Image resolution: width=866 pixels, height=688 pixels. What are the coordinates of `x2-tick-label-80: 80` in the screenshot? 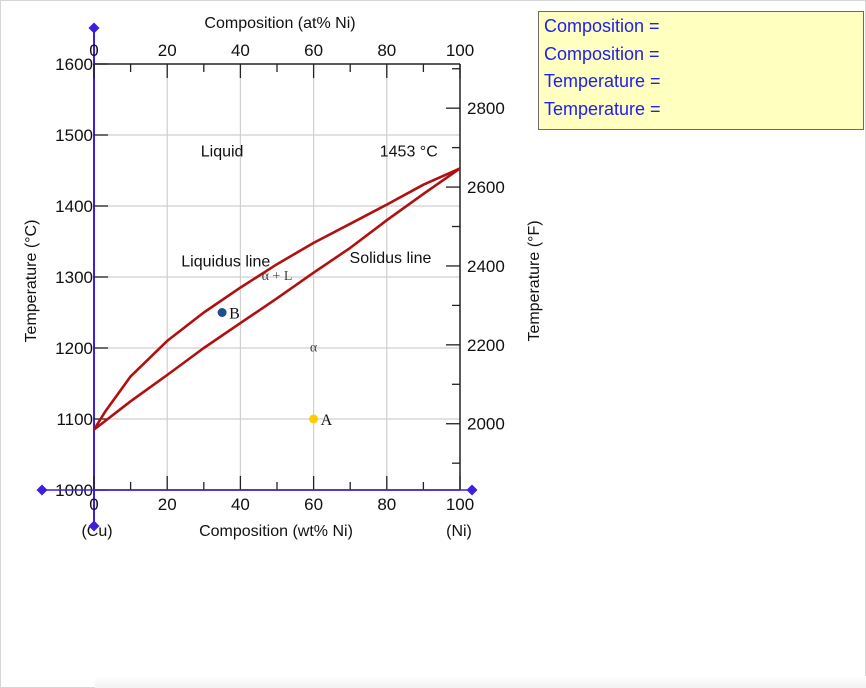 It's located at (386, 50).